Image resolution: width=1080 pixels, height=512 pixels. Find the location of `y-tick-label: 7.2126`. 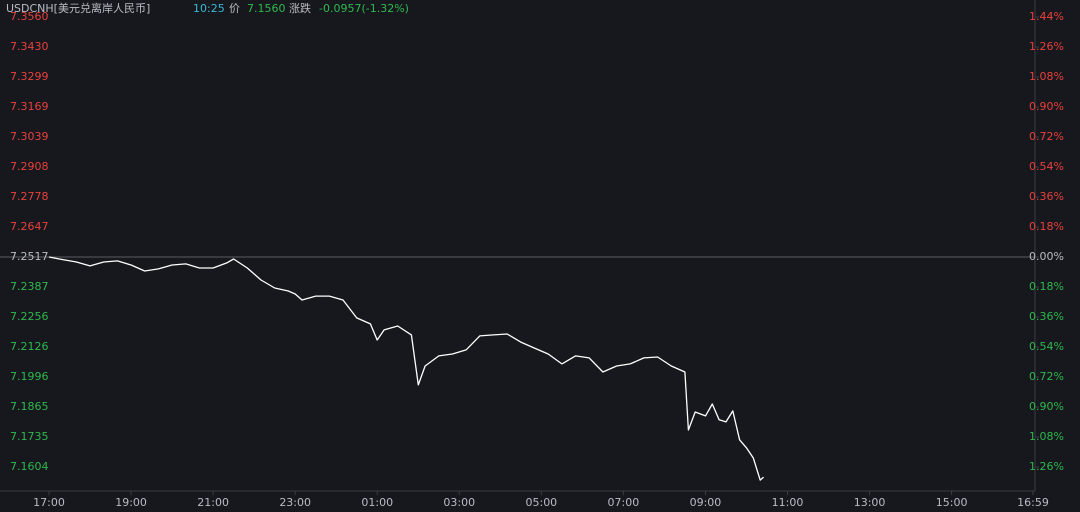

y-tick-label: 7.2126 is located at coordinates (29, 346).